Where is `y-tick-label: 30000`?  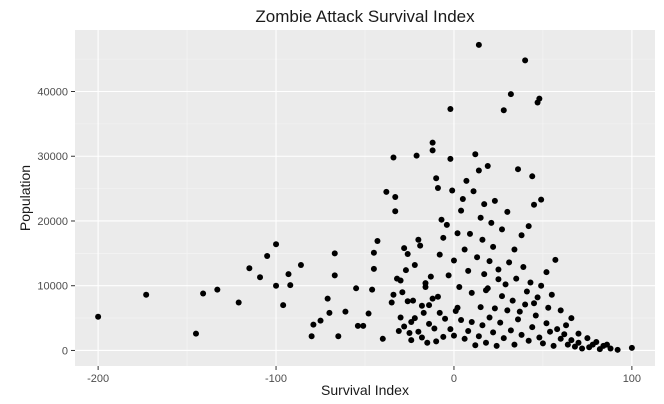
y-tick-label: 30000 is located at coordinates (52, 157).